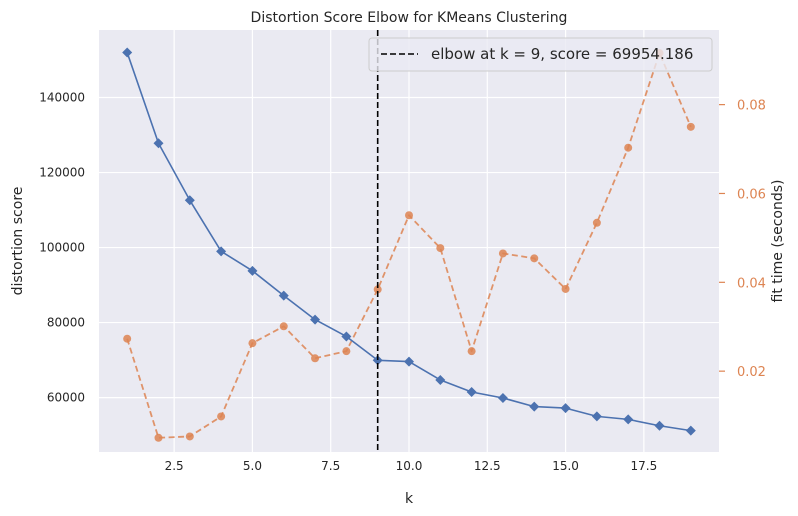  Describe the element at coordinates (751, 372) in the screenshot. I see `y2-tick-label: 0.02` at that location.